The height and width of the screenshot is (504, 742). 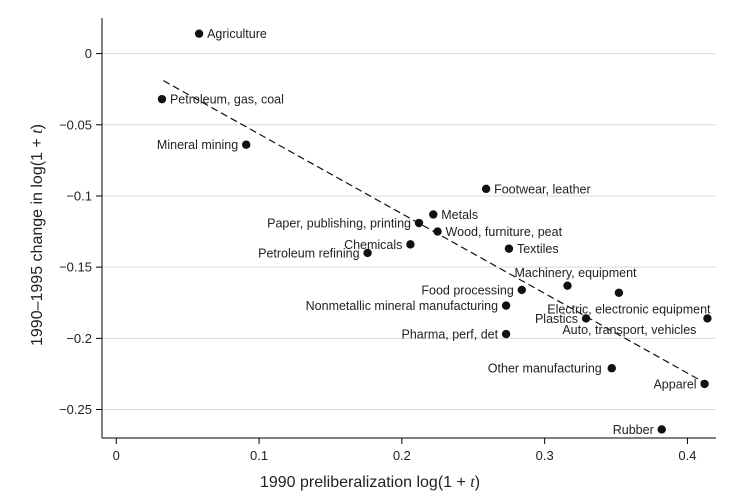 What do you see at coordinates (459, 215) in the screenshot?
I see `point-label: Metals` at bounding box center [459, 215].